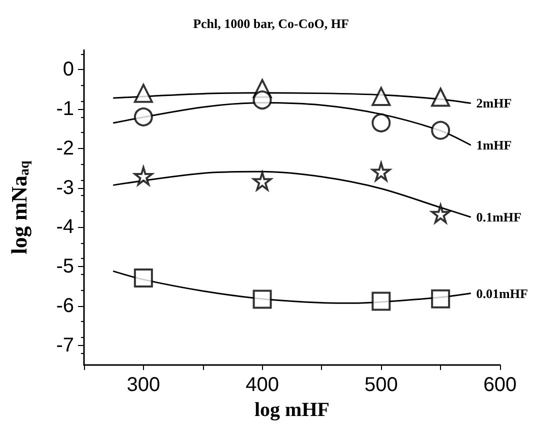 Image resolution: width=542 pixels, height=426 pixels. What do you see at coordinates (65, 187) in the screenshot?
I see `y-tick-label: -3` at bounding box center [65, 187].